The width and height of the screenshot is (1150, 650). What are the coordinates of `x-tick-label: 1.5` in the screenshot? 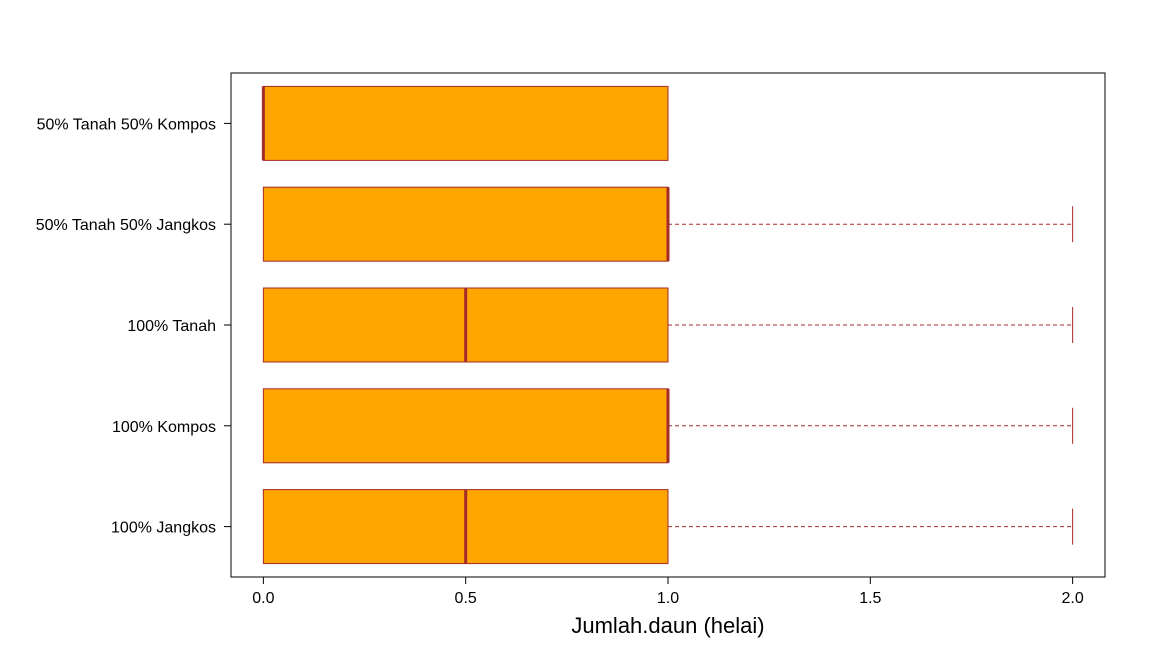 It's located at (870, 598).